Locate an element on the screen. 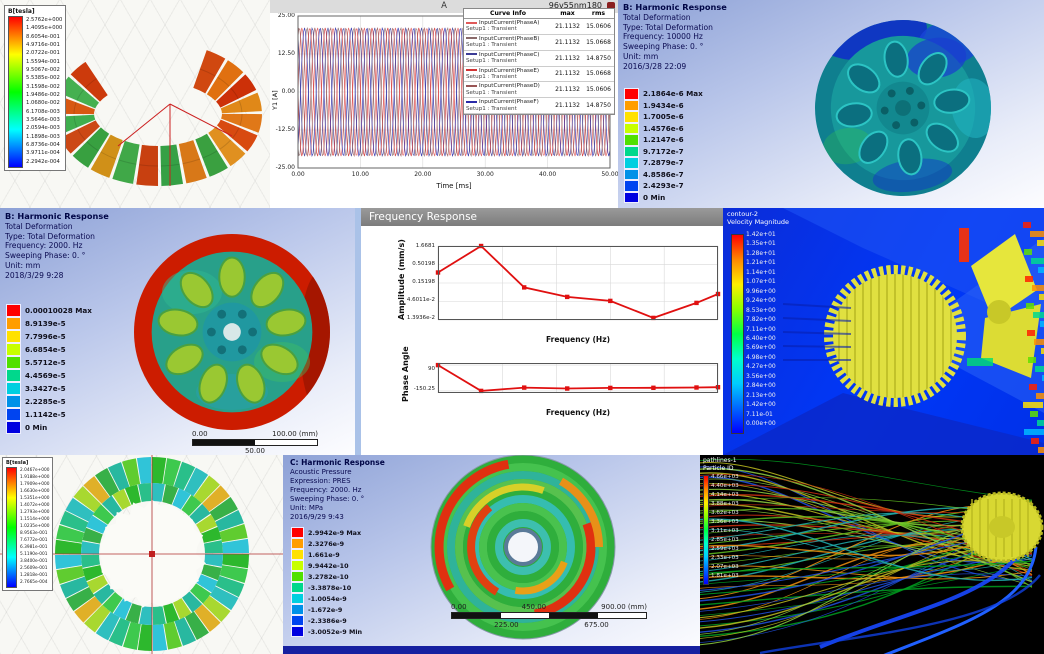 This screenshot has width=1044, height=654. tick-label: 50.00 is located at coordinates (609, 174).